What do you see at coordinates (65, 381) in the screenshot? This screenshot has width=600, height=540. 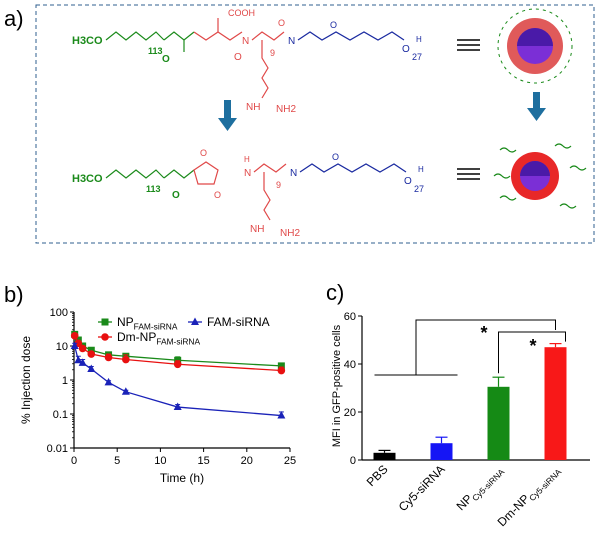 I see `y-tick-label: 1` at bounding box center [65, 381].